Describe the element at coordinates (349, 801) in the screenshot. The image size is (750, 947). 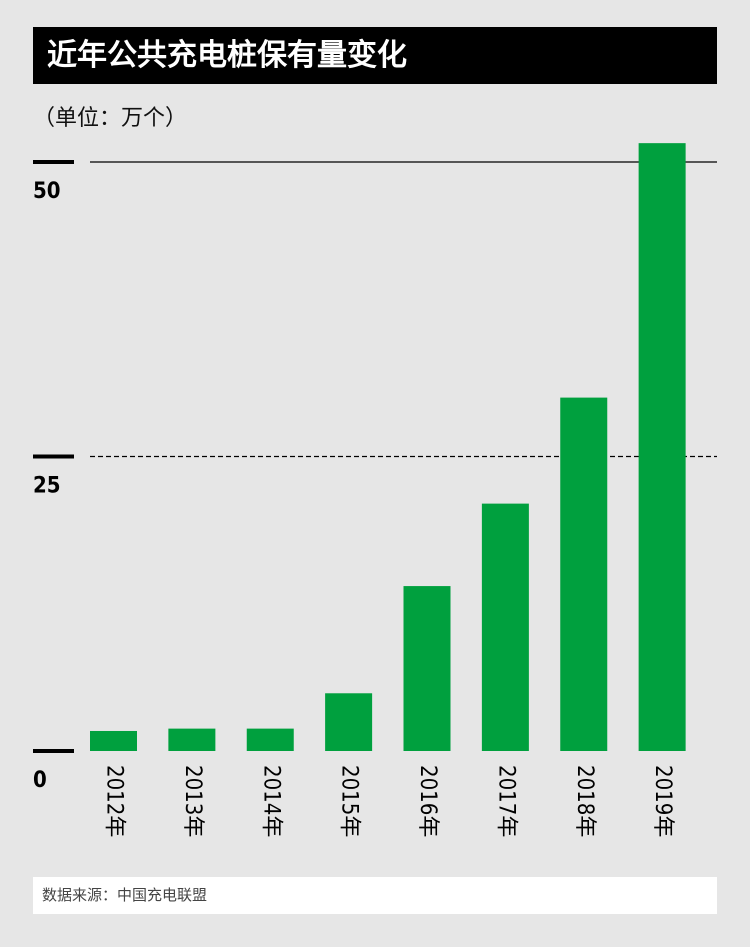
I see `x-tick-label-3: 2015年` at that location.